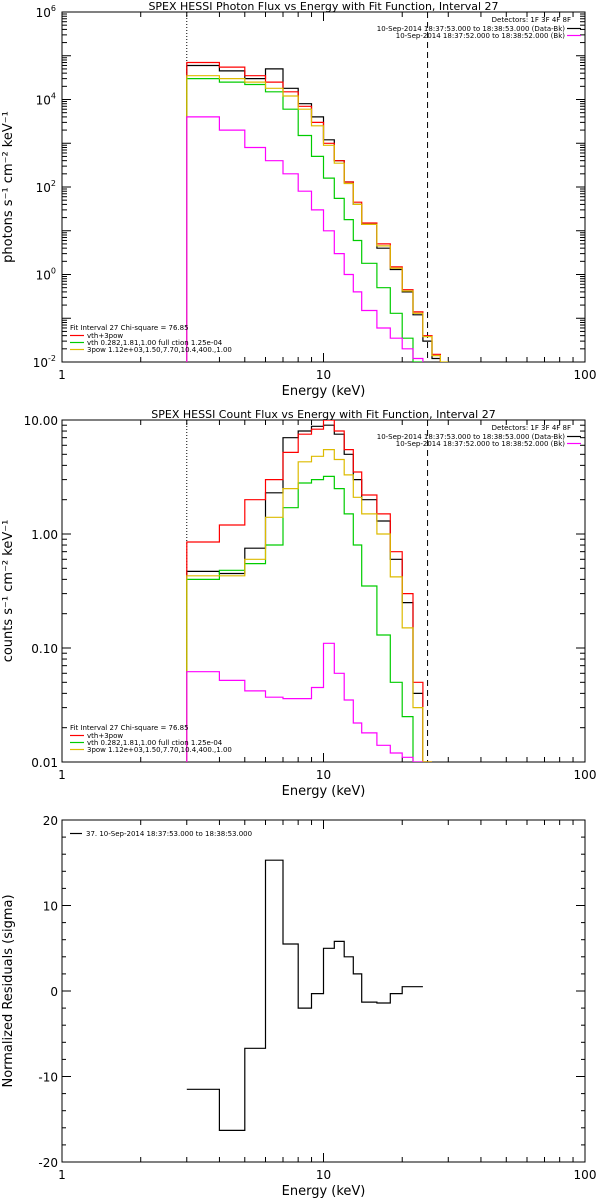 The width and height of the screenshot is (600, 1200). I want to click on y-tick-label: 0, so click(54, 992).